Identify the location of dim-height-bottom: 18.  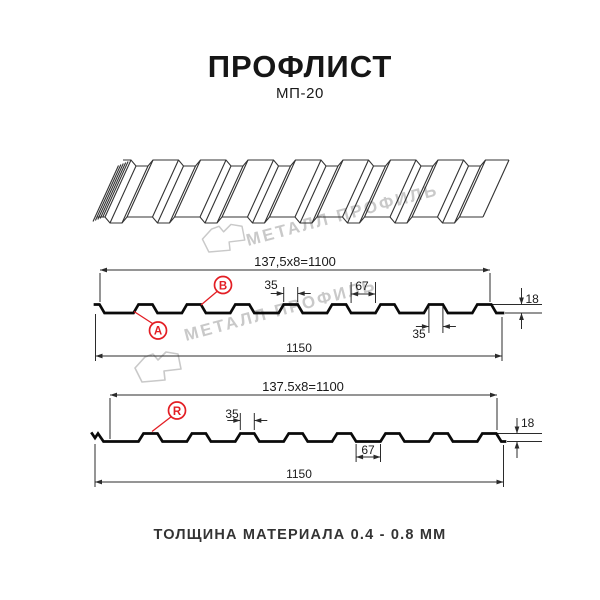
(528, 423).